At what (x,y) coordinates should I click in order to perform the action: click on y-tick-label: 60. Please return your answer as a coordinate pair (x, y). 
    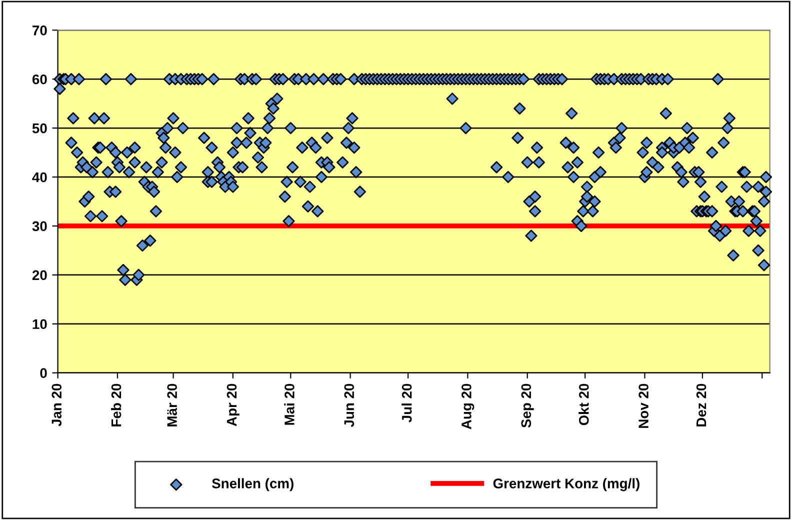
    Looking at the image, I should click on (39, 79).